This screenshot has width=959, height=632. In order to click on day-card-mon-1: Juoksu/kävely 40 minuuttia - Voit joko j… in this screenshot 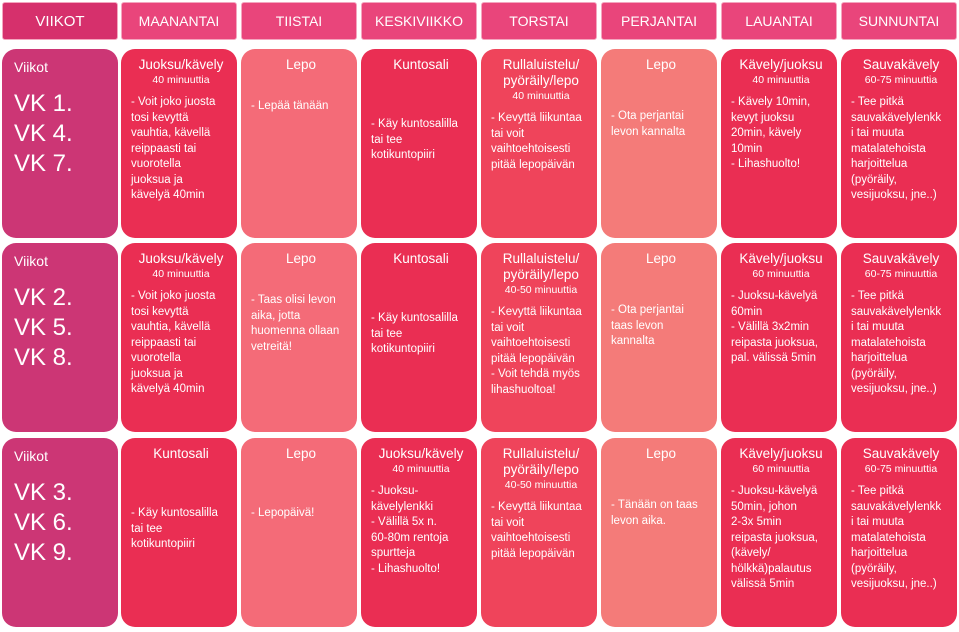, I will do `click(179, 143)`.